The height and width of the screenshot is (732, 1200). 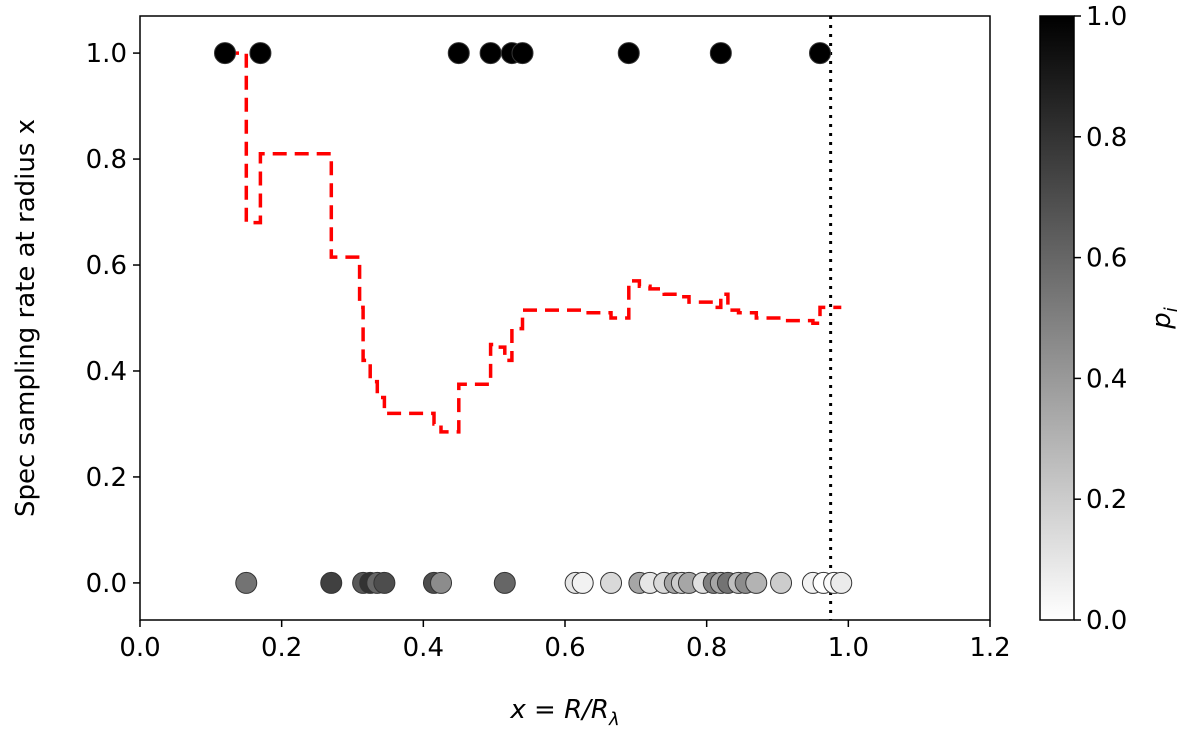 What do you see at coordinates (706, 648) in the screenshot?
I see `x-tick-label: 0.8` at bounding box center [706, 648].